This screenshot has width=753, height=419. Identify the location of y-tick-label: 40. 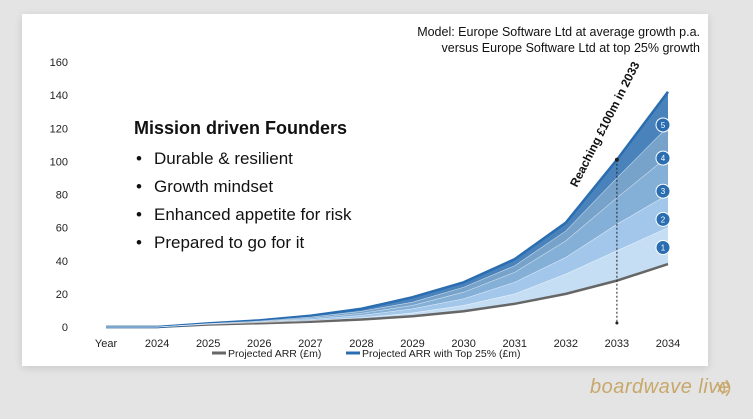
(62, 262).